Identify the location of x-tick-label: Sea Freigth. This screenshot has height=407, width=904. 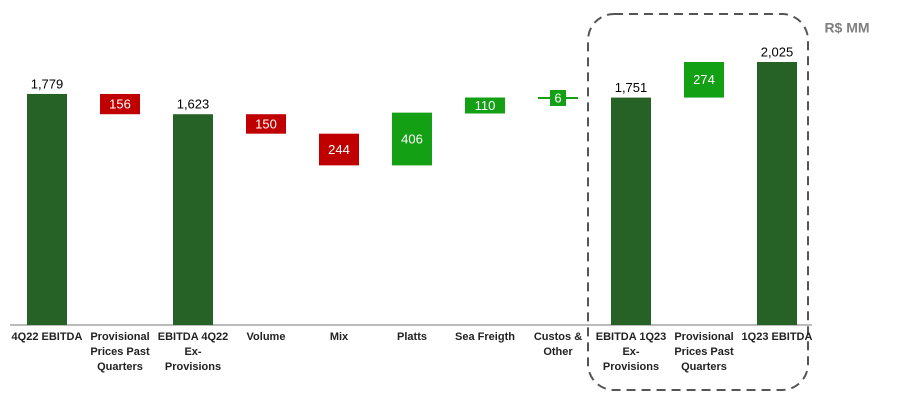
(485, 337).